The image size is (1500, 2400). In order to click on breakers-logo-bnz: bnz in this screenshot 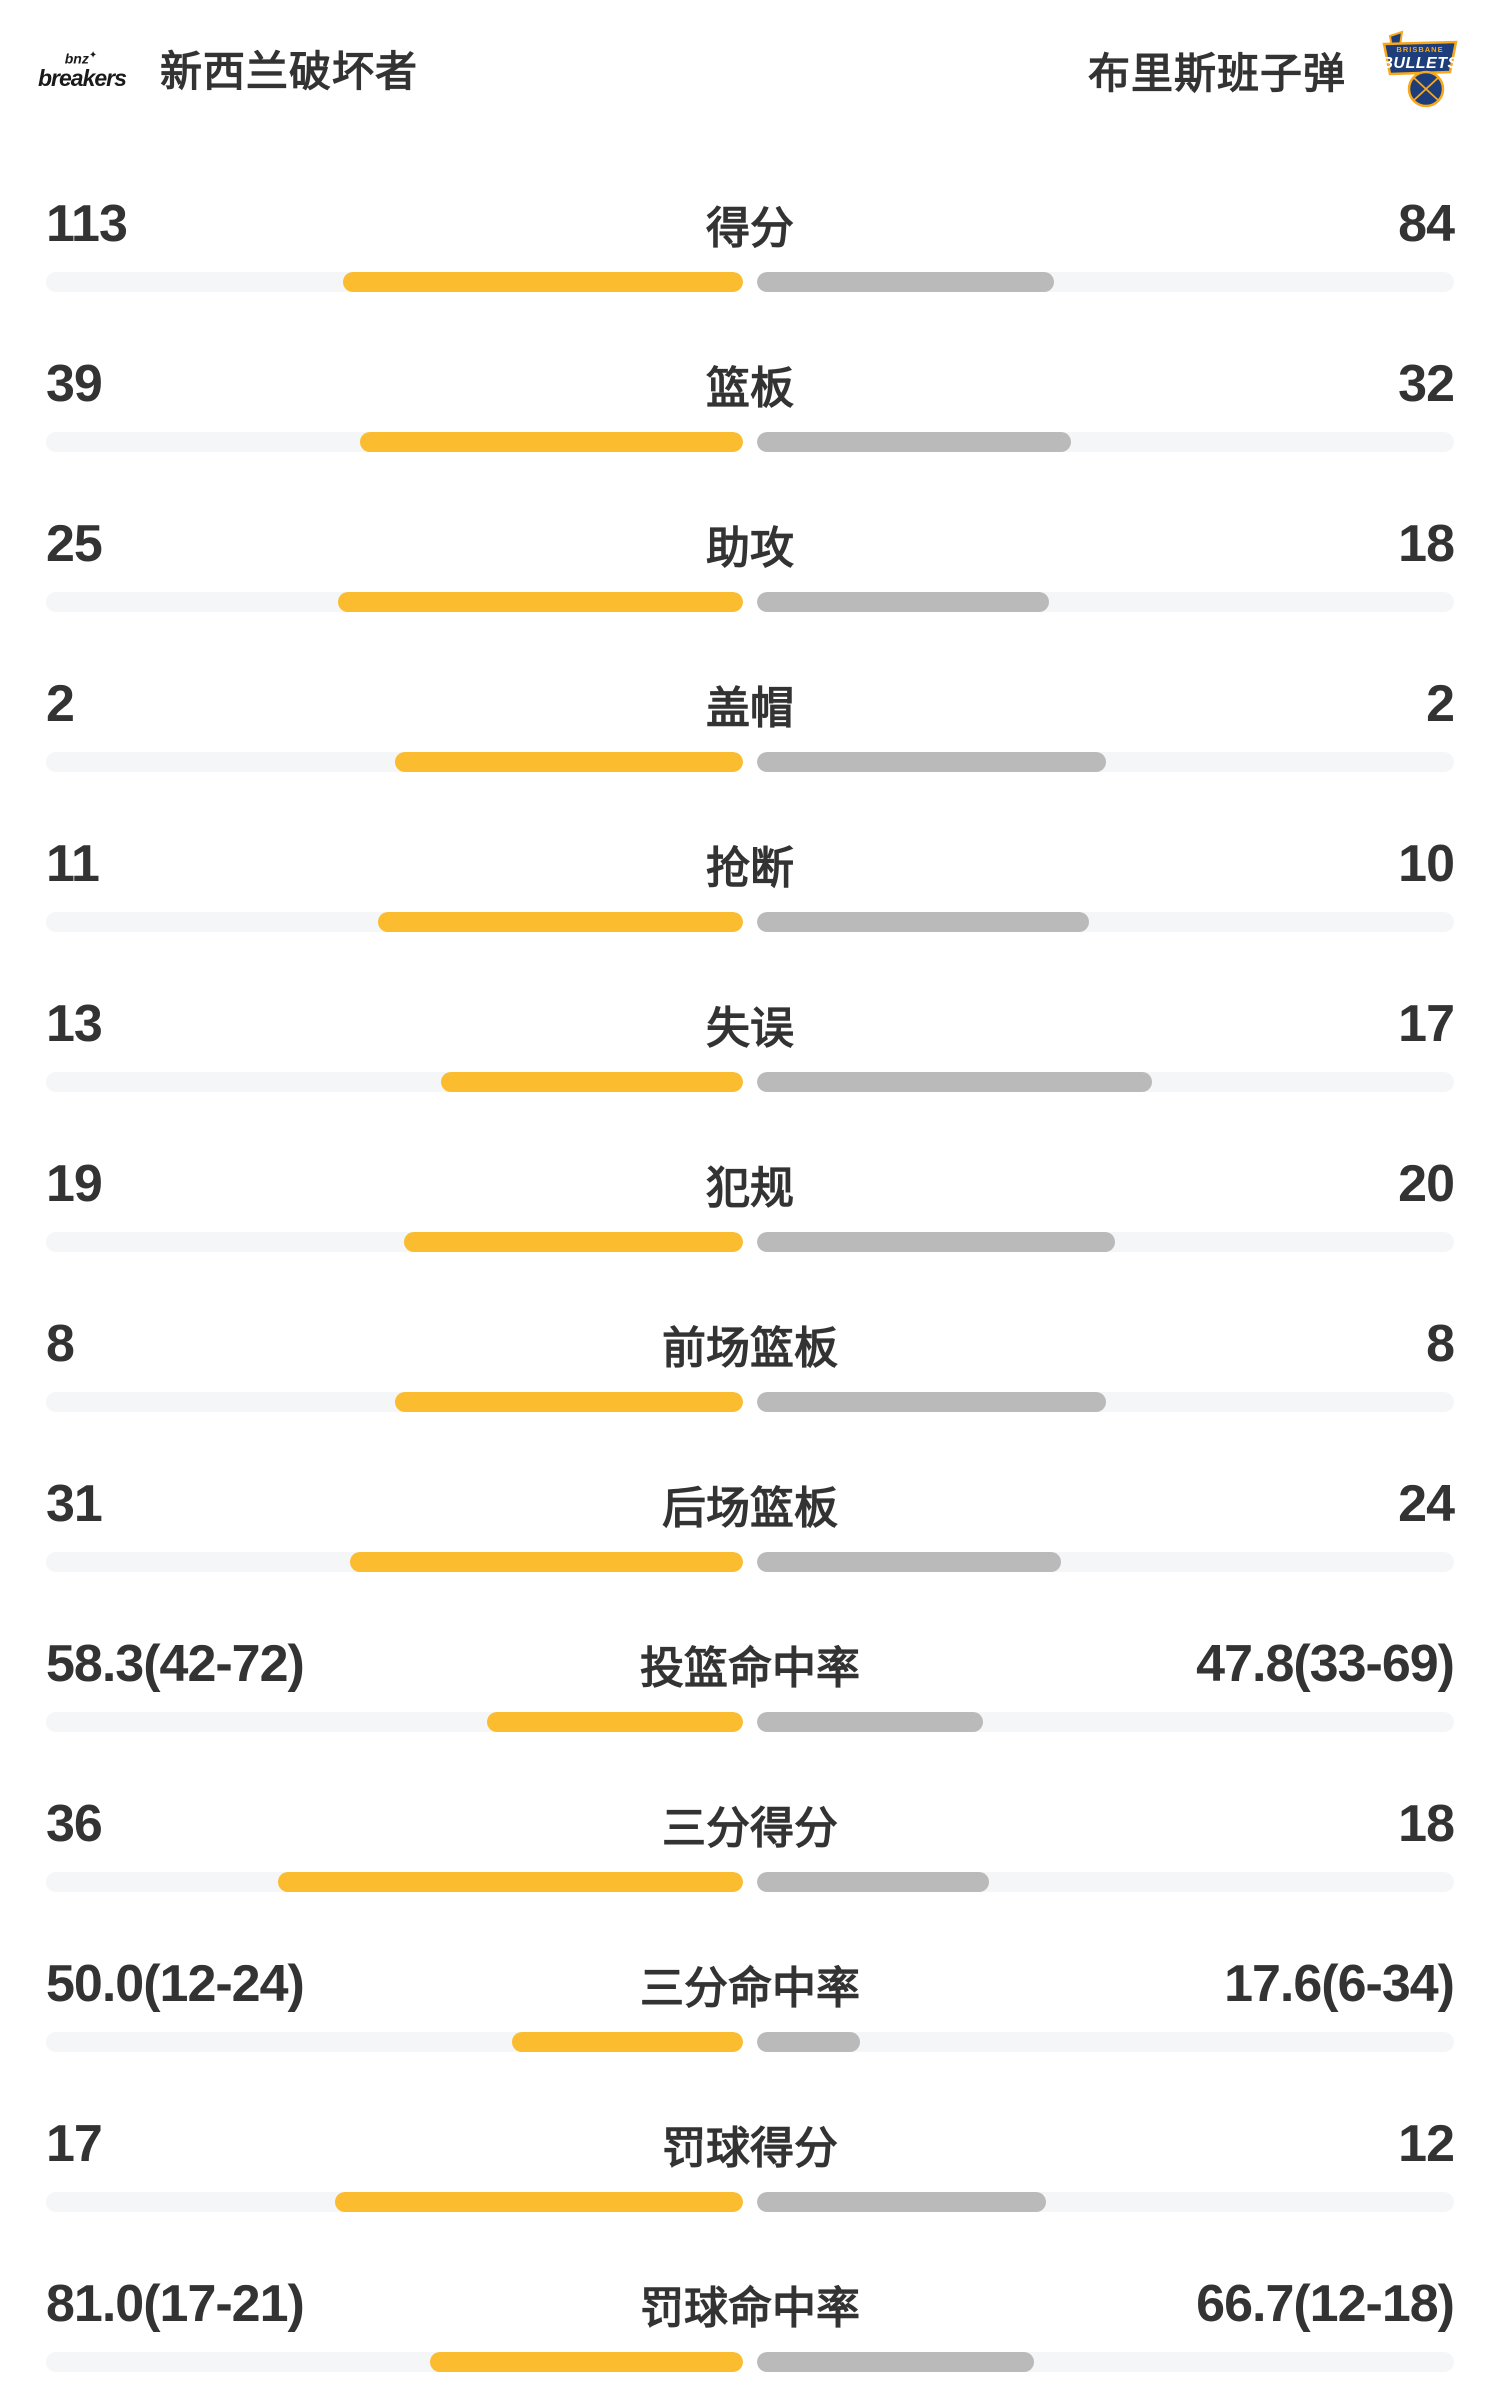, I will do `click(76, 58)`.